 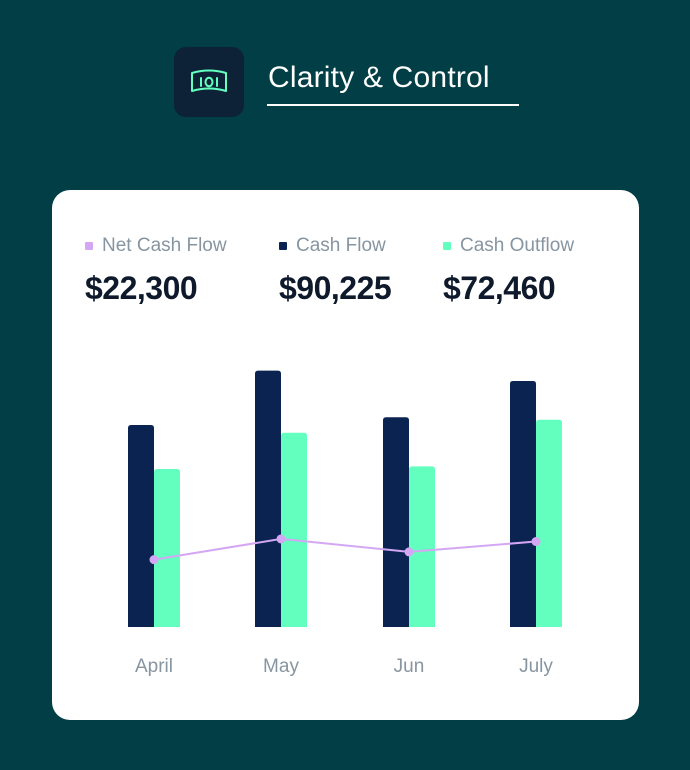 I want to click on metric-value: $22,300, so click(x=141, y=288).